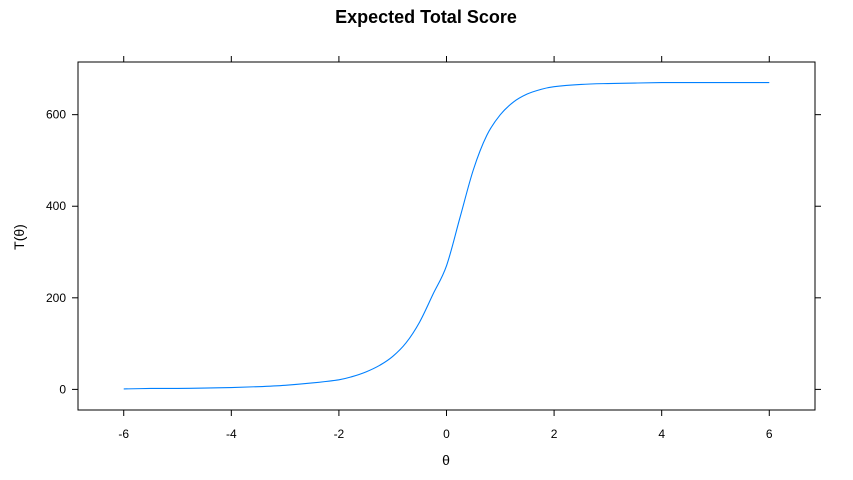 Image resolution: width=853 pixels, height=480 pixels. Describe the element at coordinates (446, 434) in the screenshot. I see `x-tick-label: 0` at that location.